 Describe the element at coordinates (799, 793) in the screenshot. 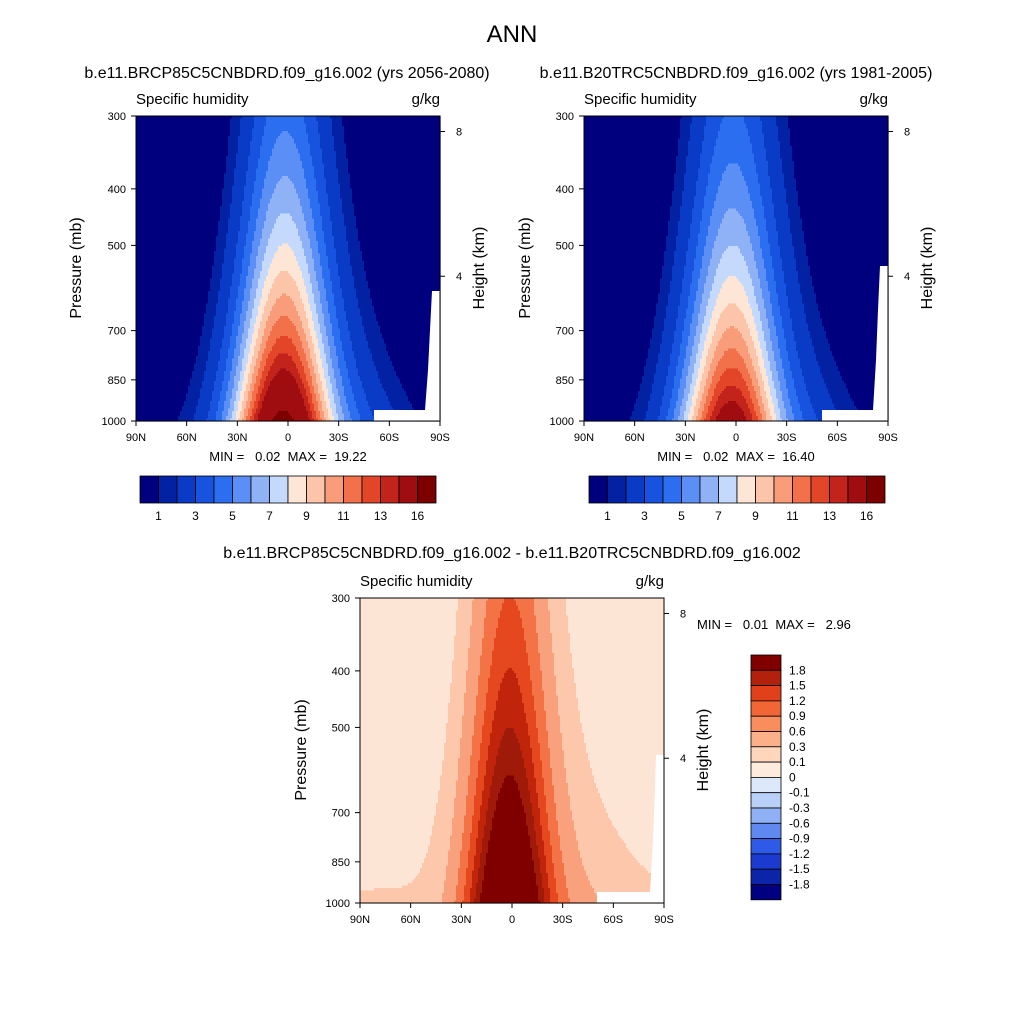

I see `colorbar-tick-label: -0.1` at that location.